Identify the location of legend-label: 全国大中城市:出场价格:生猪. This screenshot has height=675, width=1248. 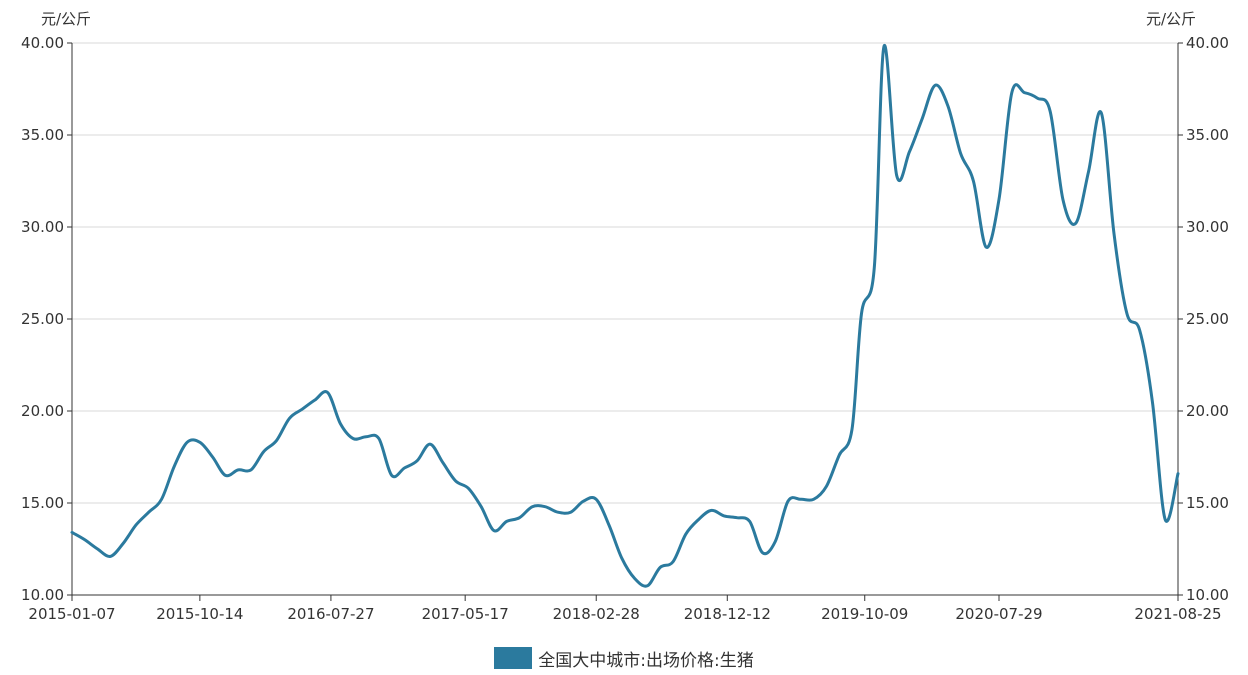
(646, 660).